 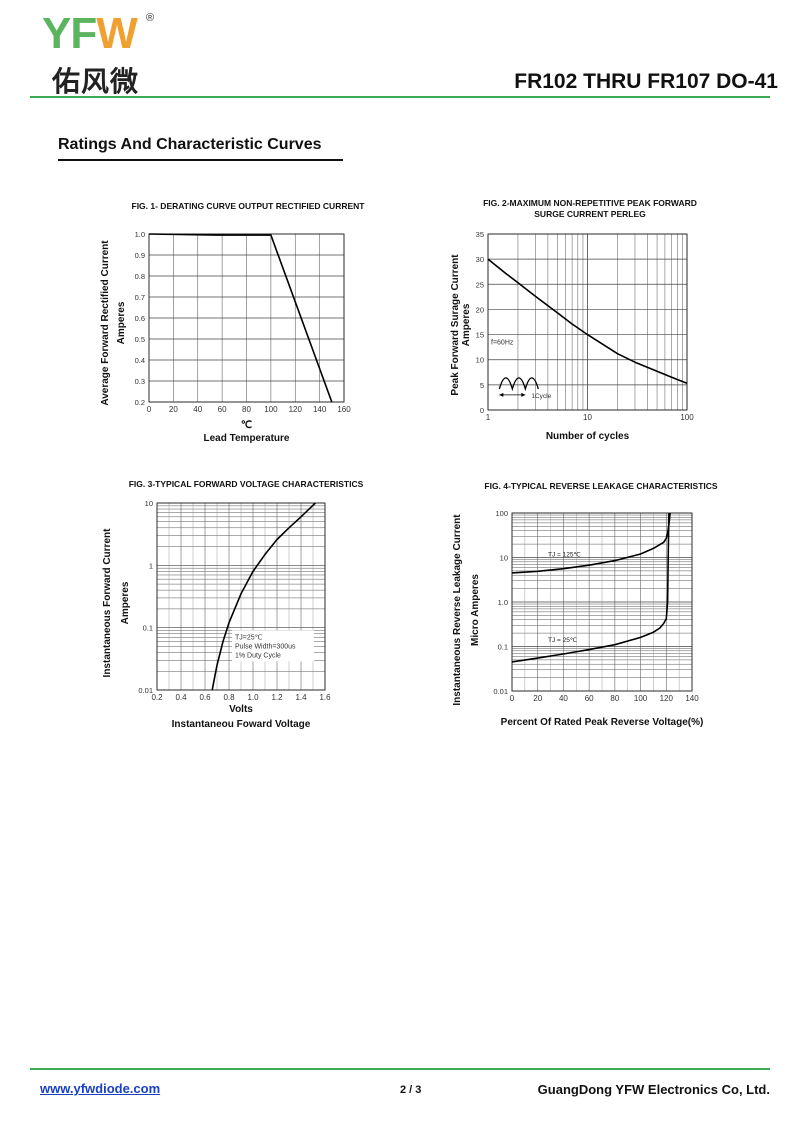 I want to click on fig3-y-tick-label: 0.1, so click(x=148, y=628).